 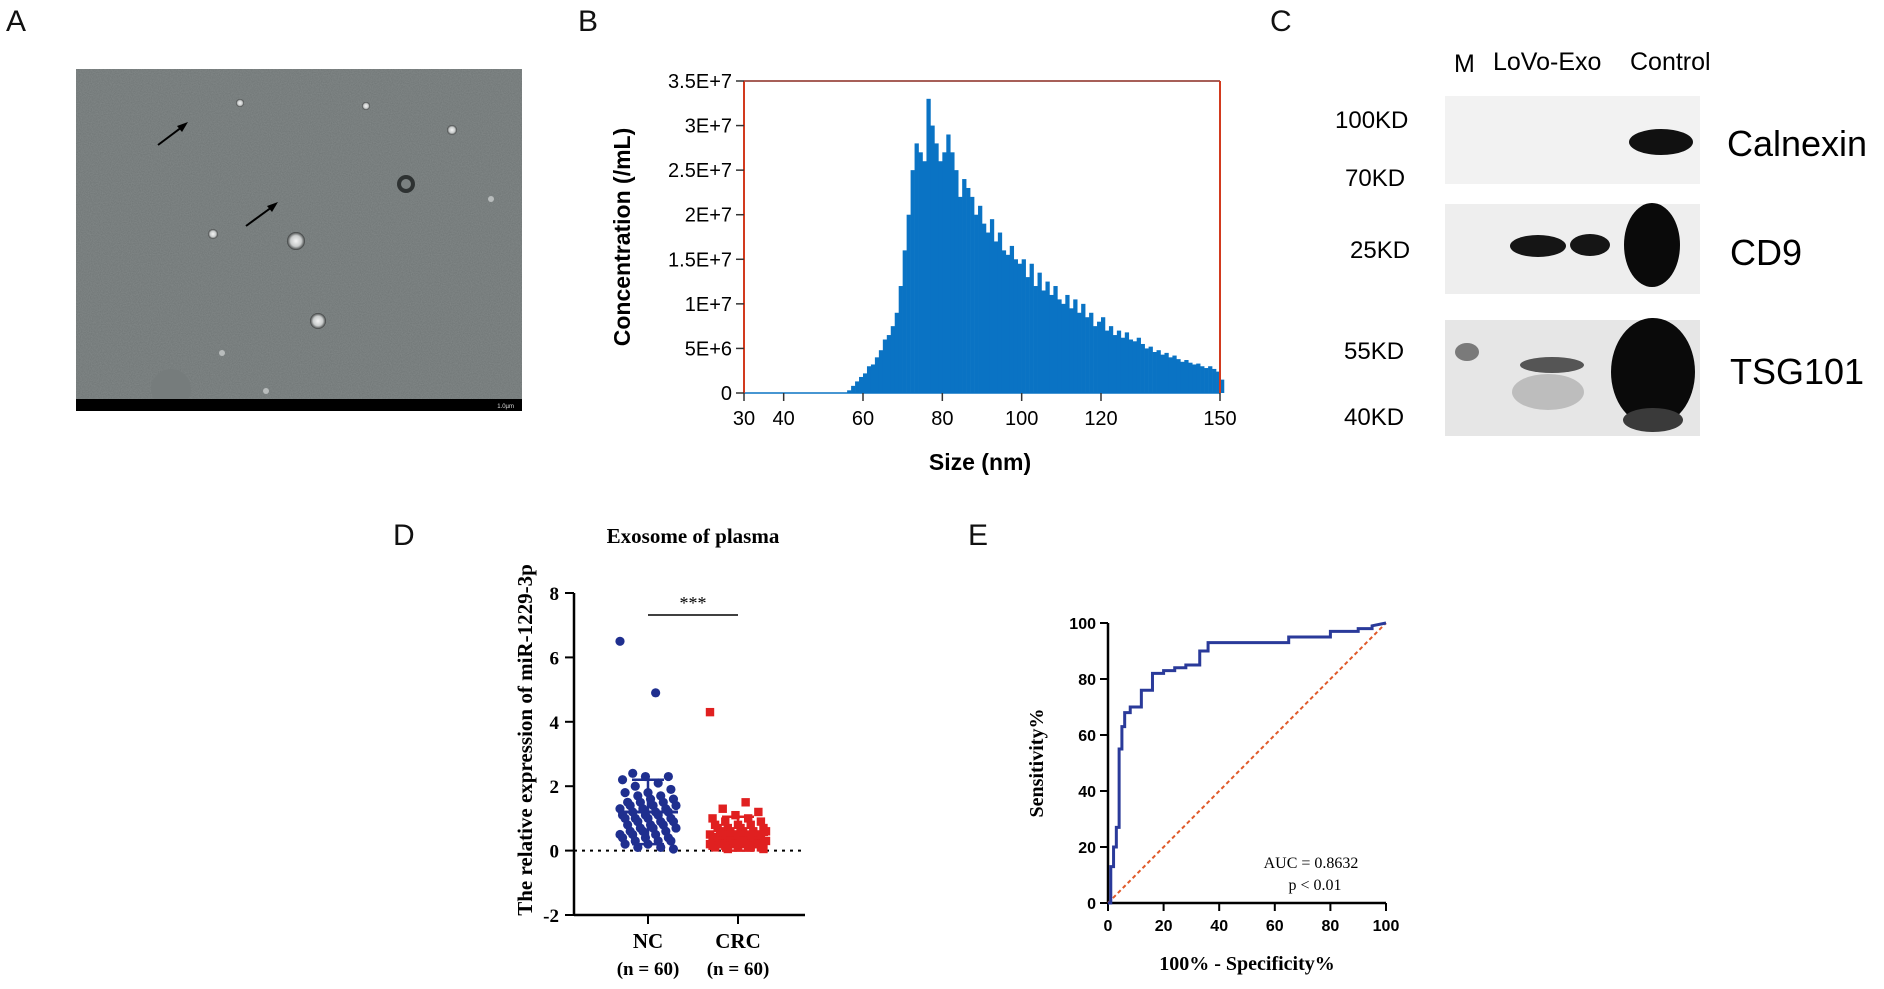 What do you see at coordinates (404, 535) in the screenshot?
I see `panel-label-d: D` at bounding box center [404, 535].